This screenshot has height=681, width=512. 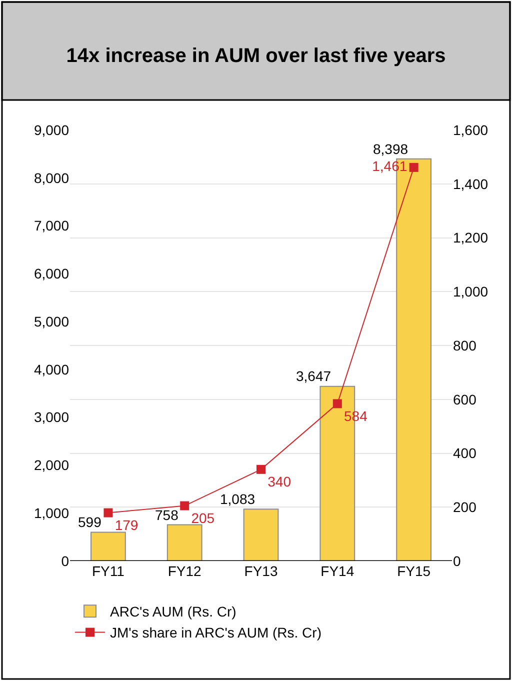 What do you see at coordinates (167, 515) in the screenshot?
I see `data-label: 758` at bounding box center [167, 515].